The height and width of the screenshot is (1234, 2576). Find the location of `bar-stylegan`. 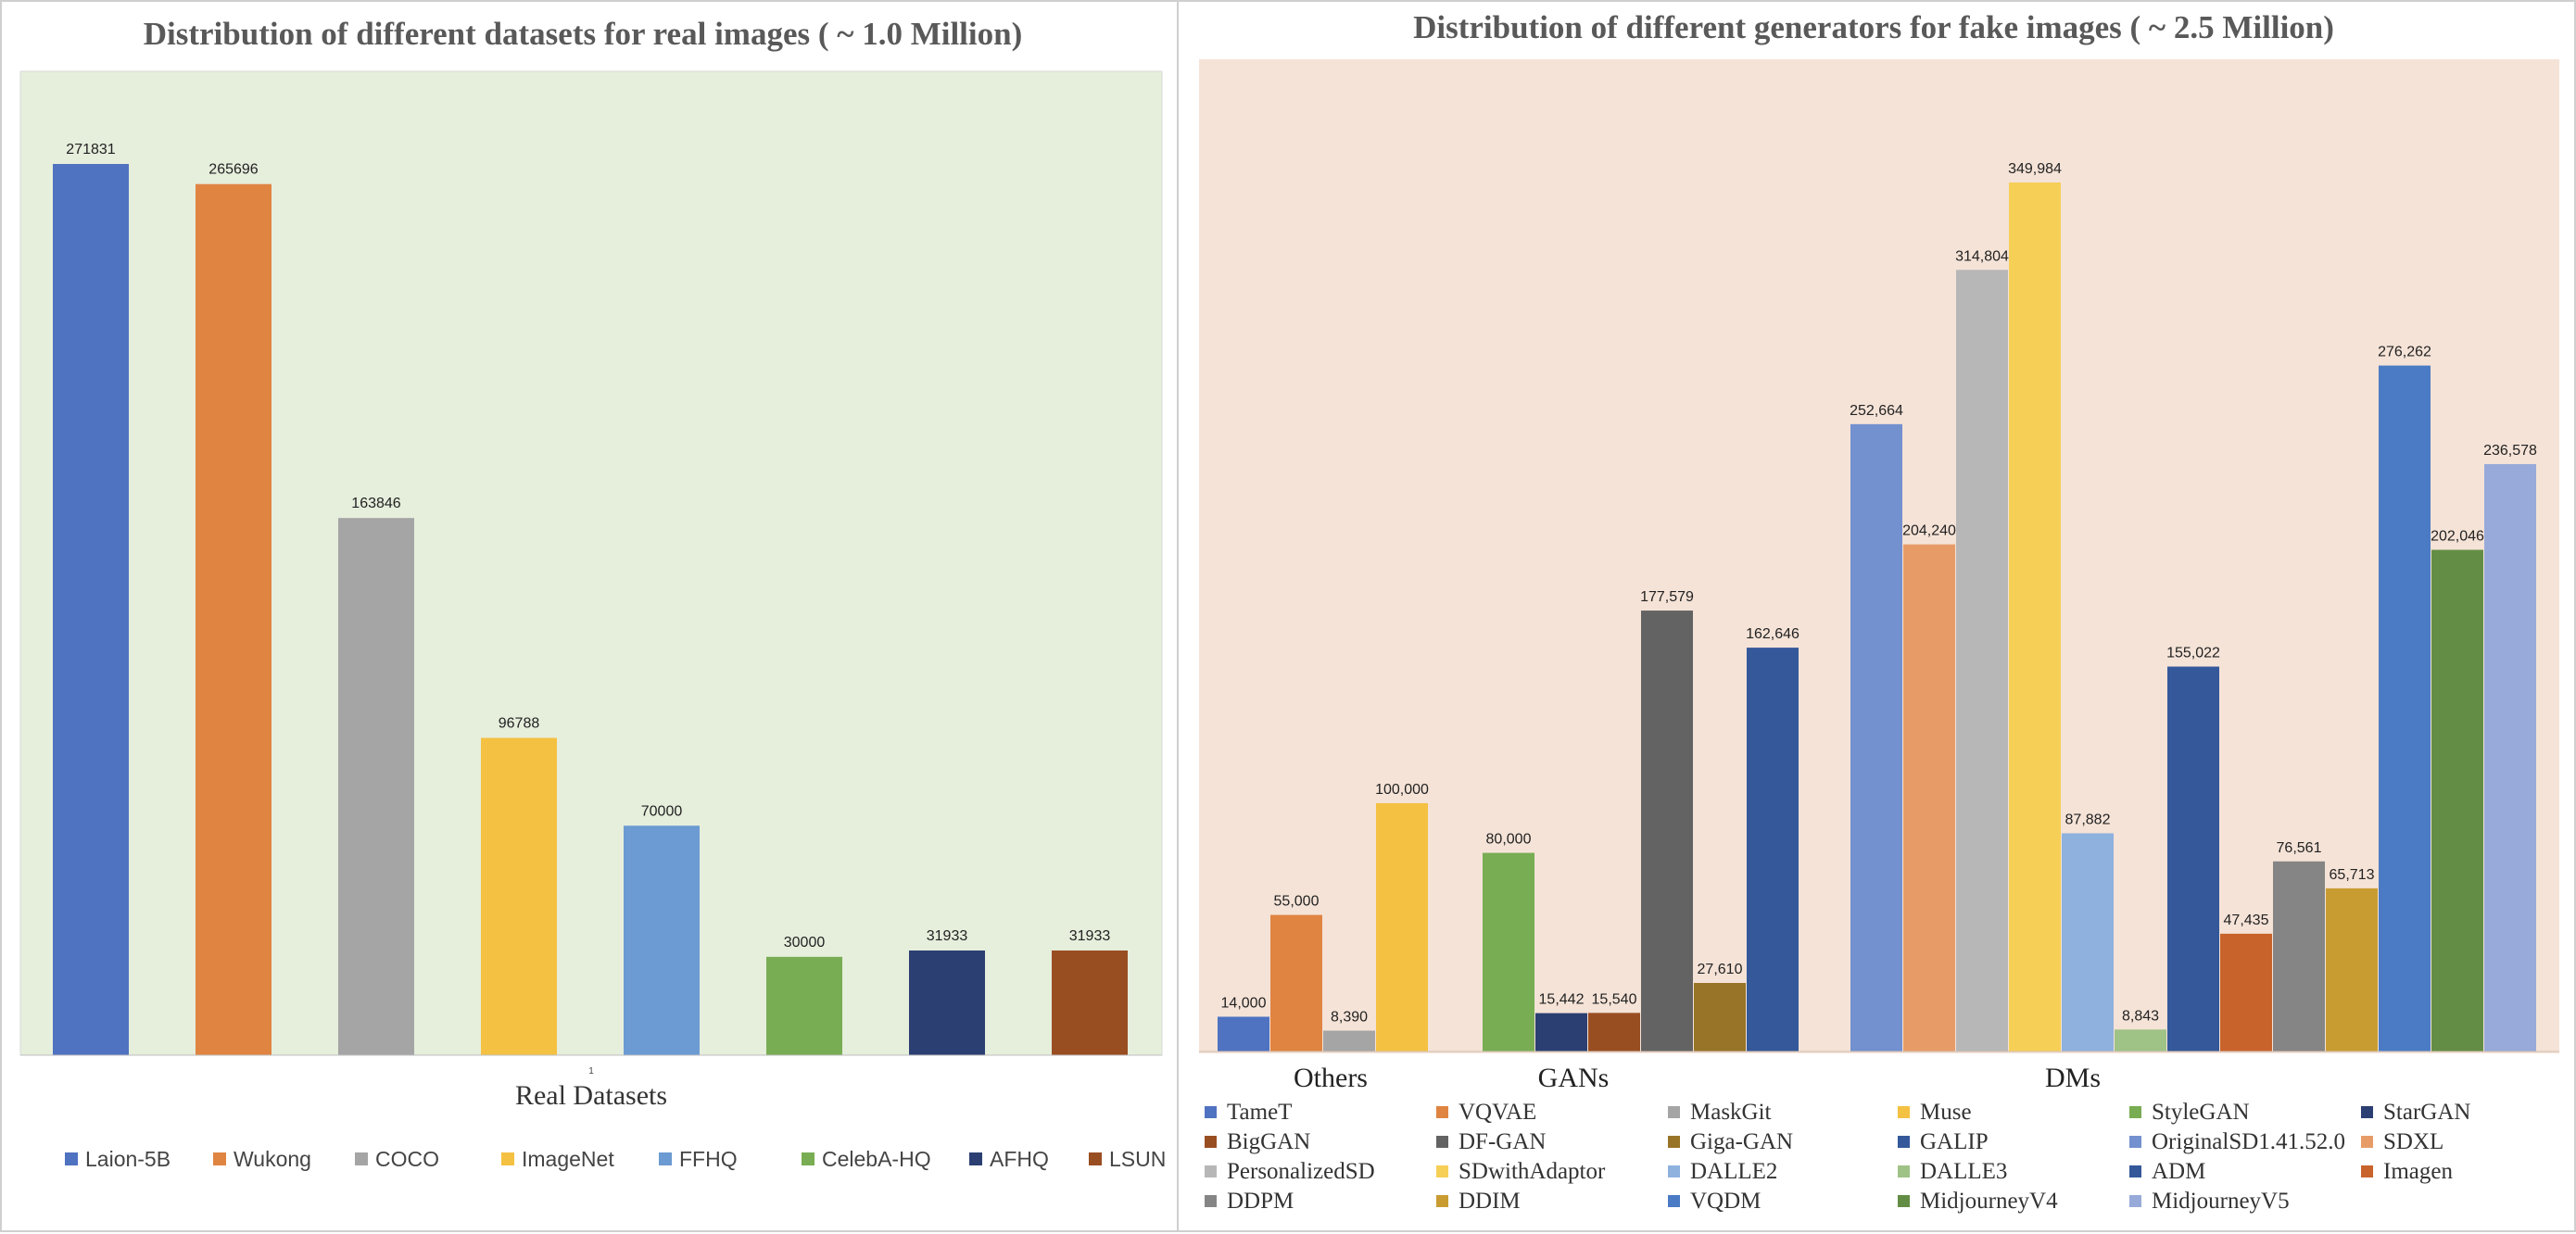

bar-stylegan is located at coordinates (1508, 951).